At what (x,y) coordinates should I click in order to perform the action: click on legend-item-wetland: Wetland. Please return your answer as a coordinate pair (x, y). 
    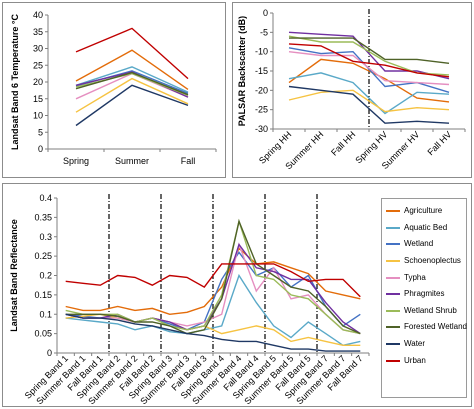
    Looking at the image, I should click on (426, 244).